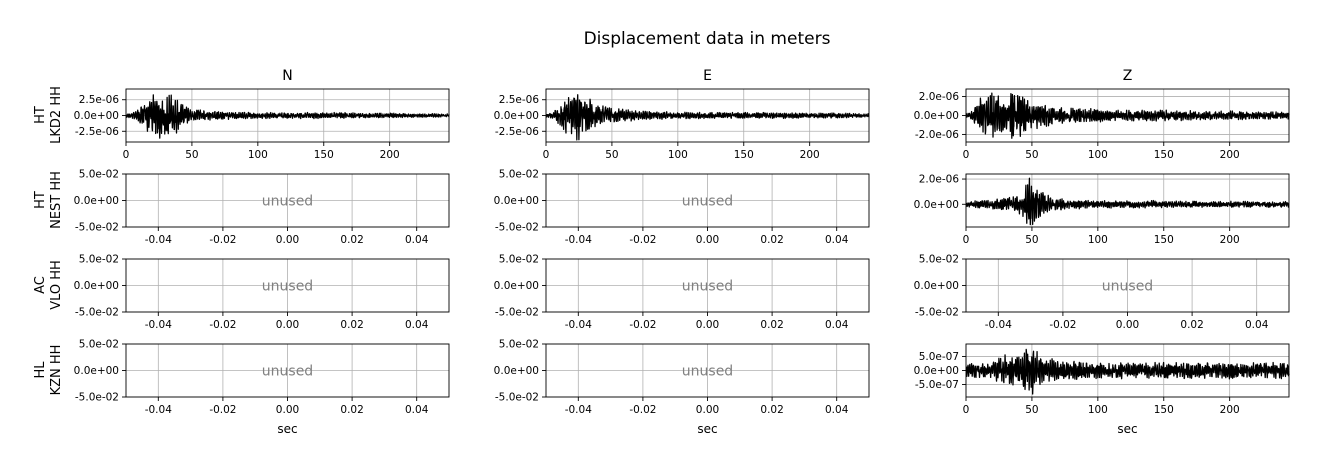 This screenshot has height=464, width=1318. What do you see at coordinates (939, 357) in the screenshot?
I see `y-tick-label: 5.0e-07` at bounding box center [939, 357].